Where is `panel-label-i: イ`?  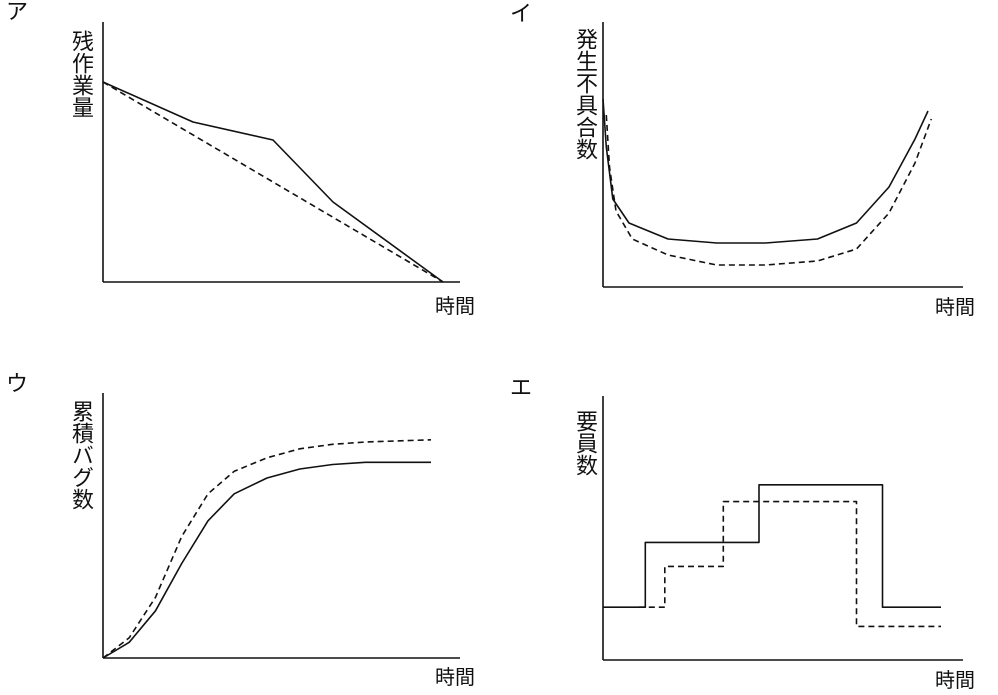
panel-label-i: イ is located at coordinates (521, 14).